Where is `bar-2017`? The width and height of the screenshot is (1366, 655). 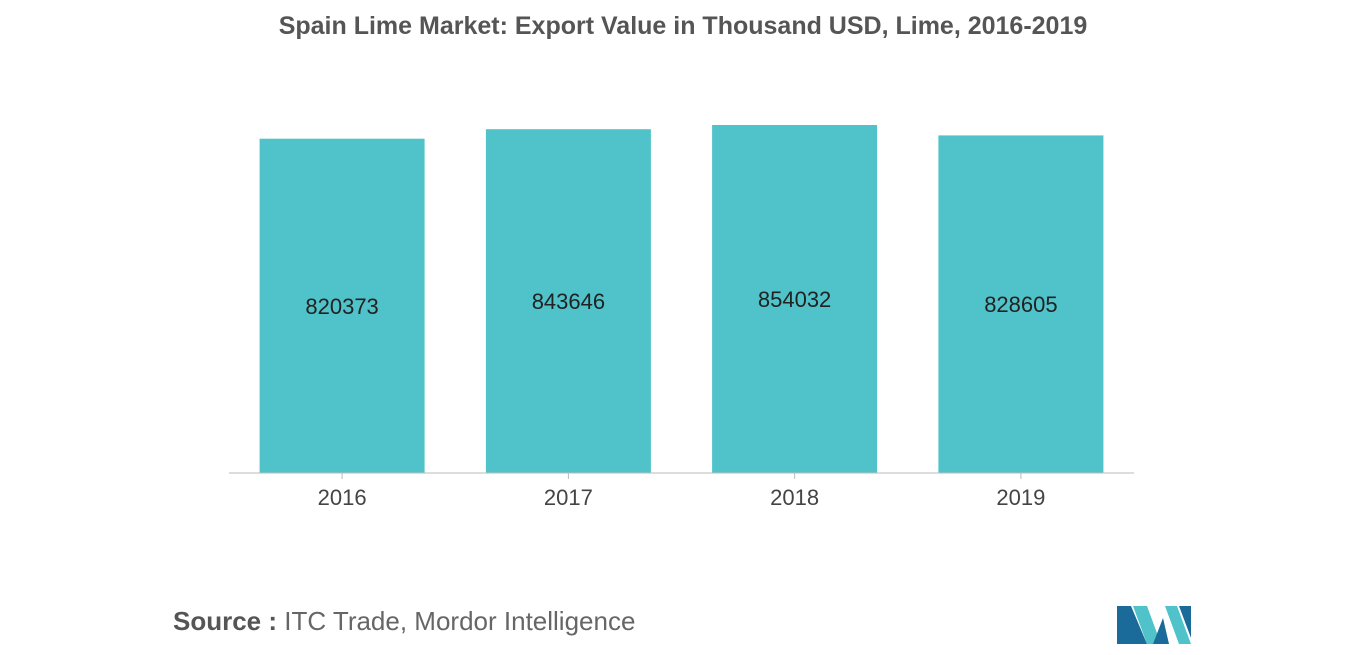
bar-2017 is located at coordinates (568, 301).